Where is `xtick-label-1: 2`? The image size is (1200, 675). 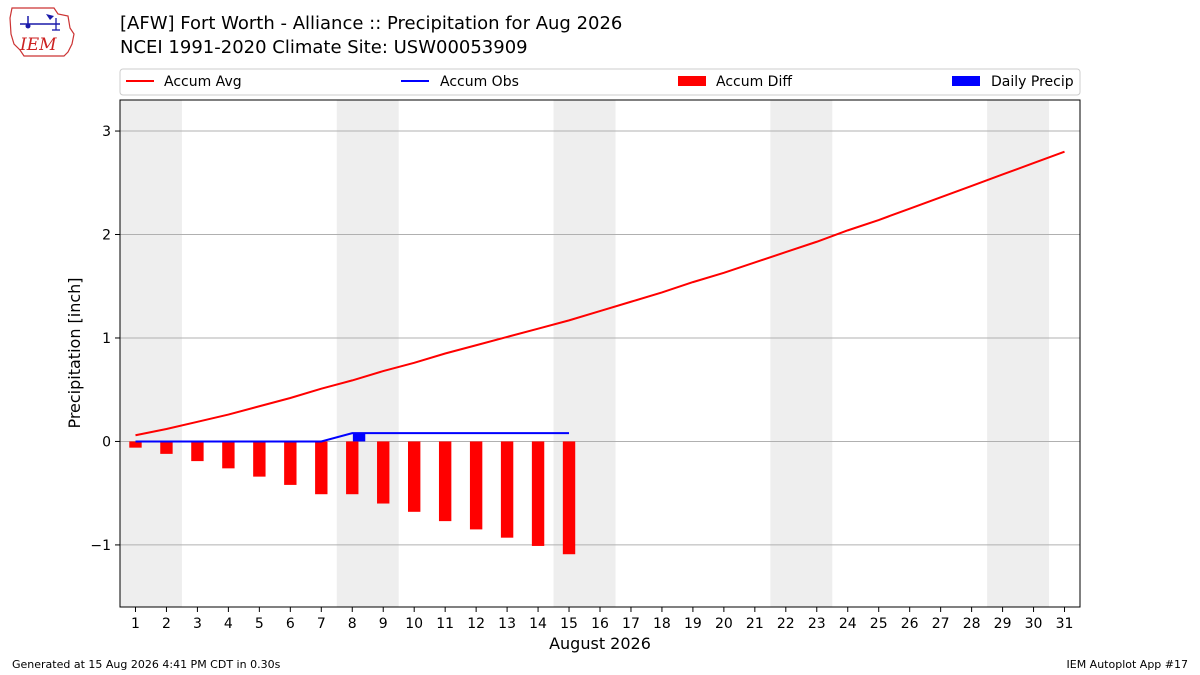
xtick-label-1: 2 is located at coordinates (166, 624).